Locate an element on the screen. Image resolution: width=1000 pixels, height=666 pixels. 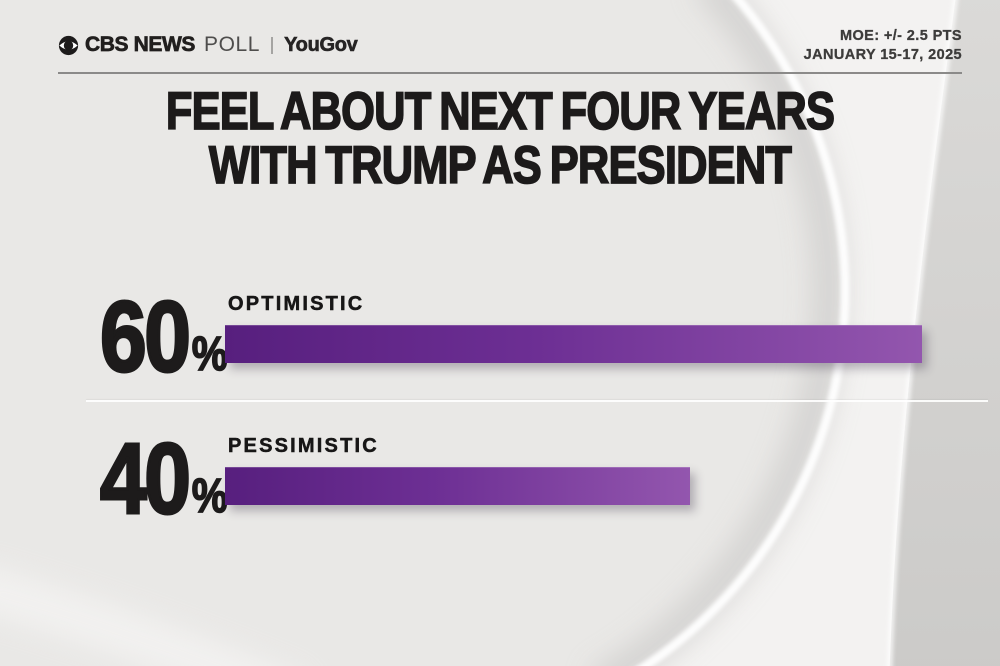
value-label-optimistic: 60 % is located at coordinates (164, 337).